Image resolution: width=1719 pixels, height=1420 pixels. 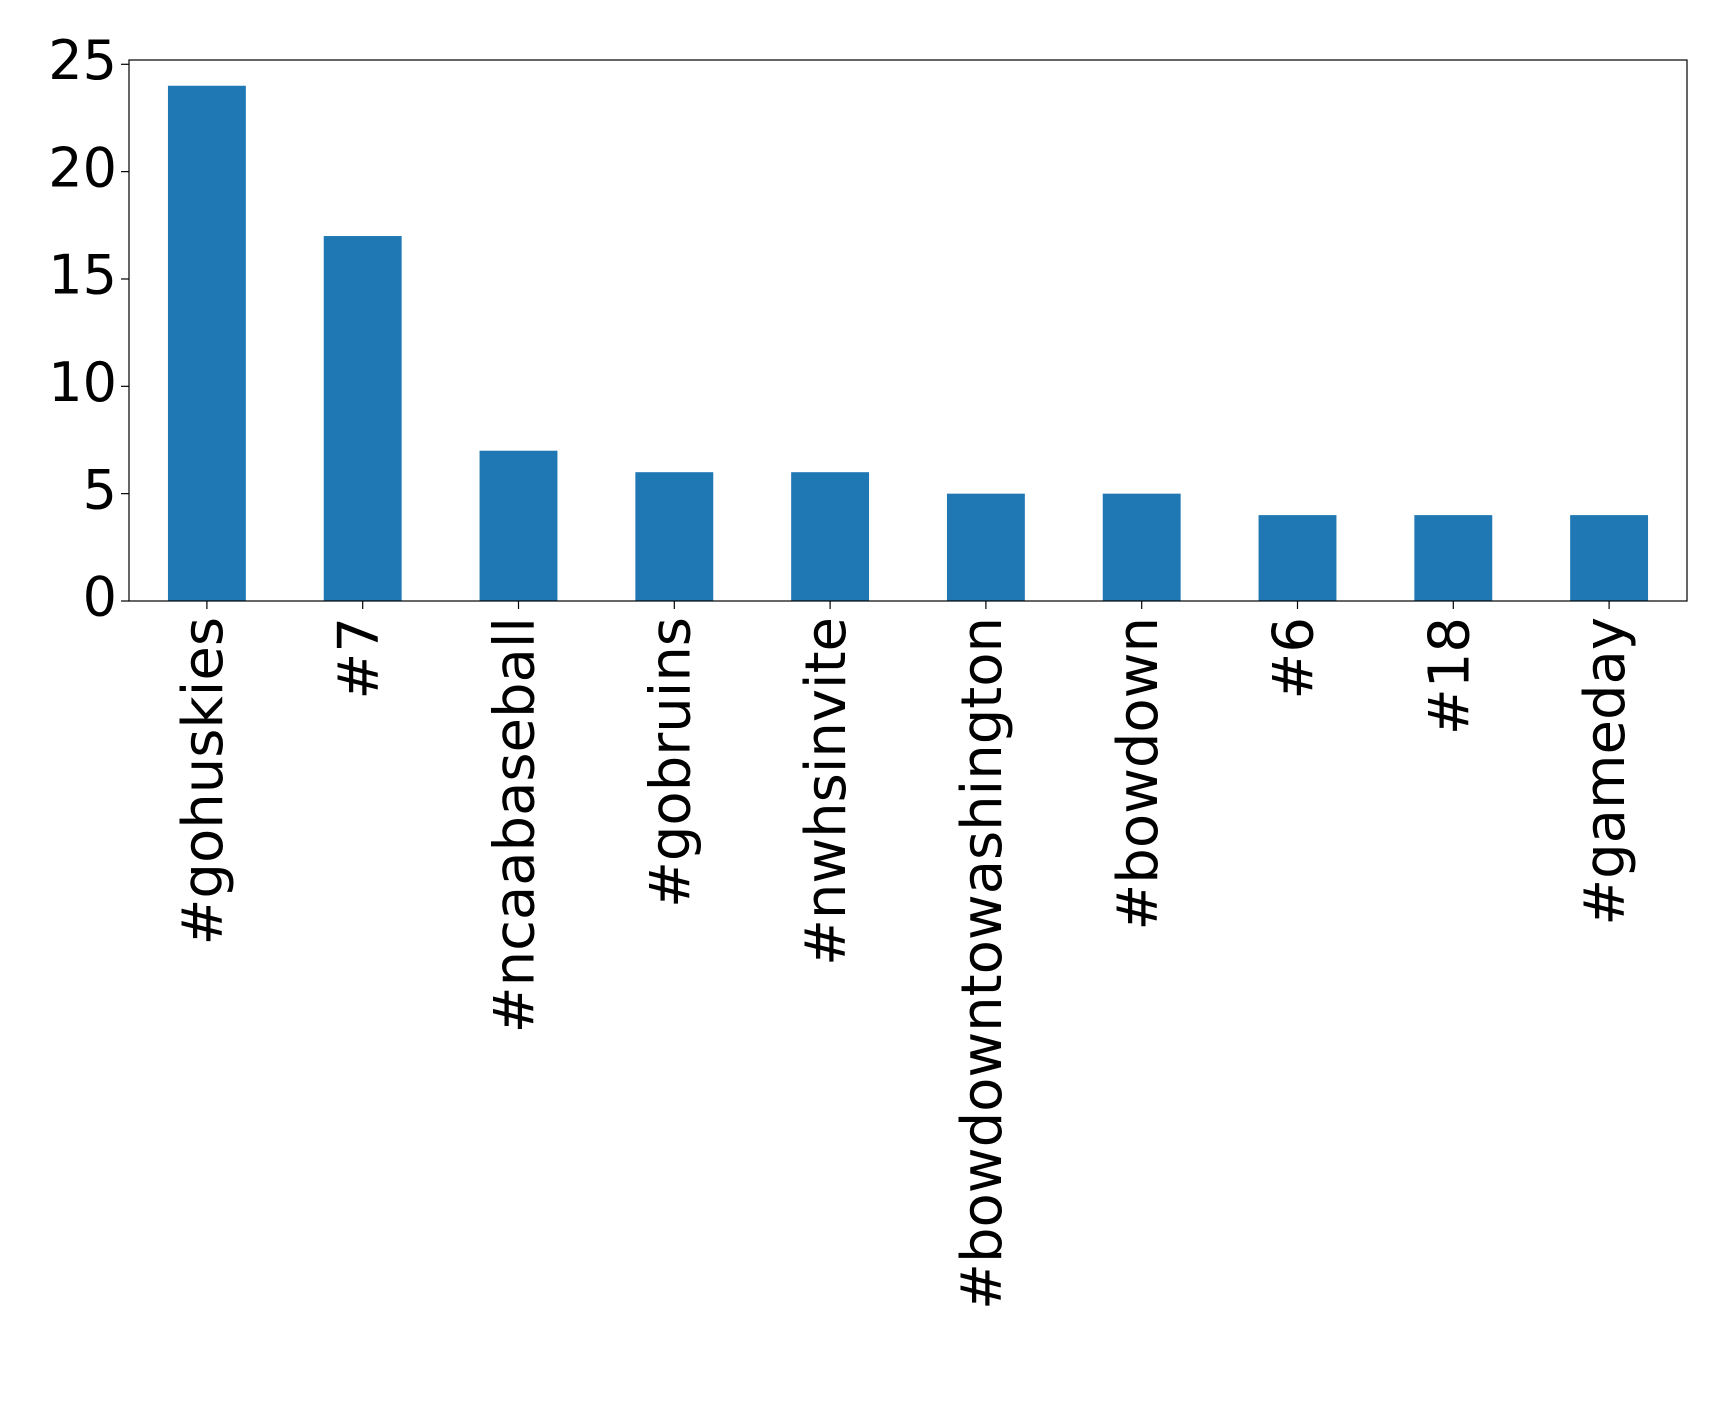 What do you see at coordinates (82, 275) in the screenshot?
I see `y-tick-label: 15` at bounding box center [82, 275].